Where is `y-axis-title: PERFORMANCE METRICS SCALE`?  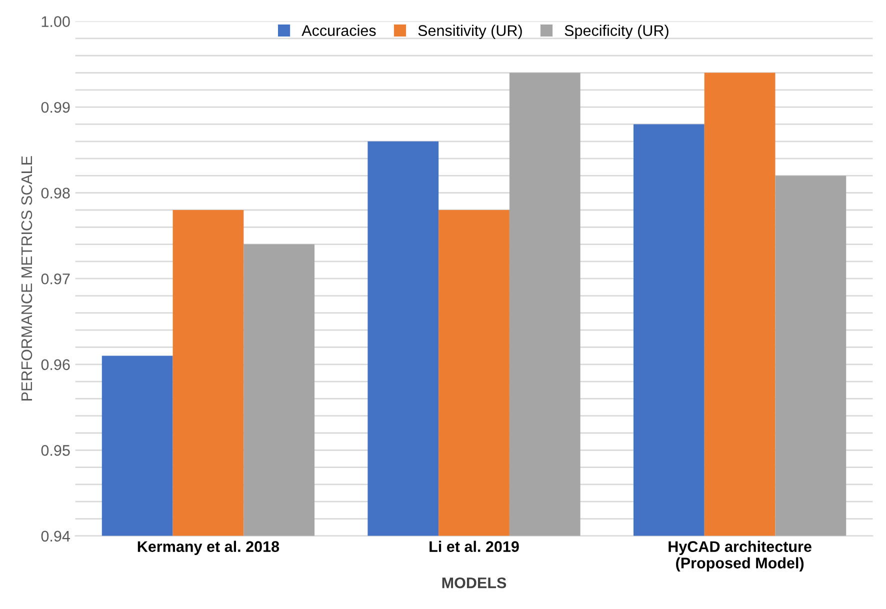 y-axis-title: PERFORMANCE METRICS SCALE is located at coordinates (26, 278).